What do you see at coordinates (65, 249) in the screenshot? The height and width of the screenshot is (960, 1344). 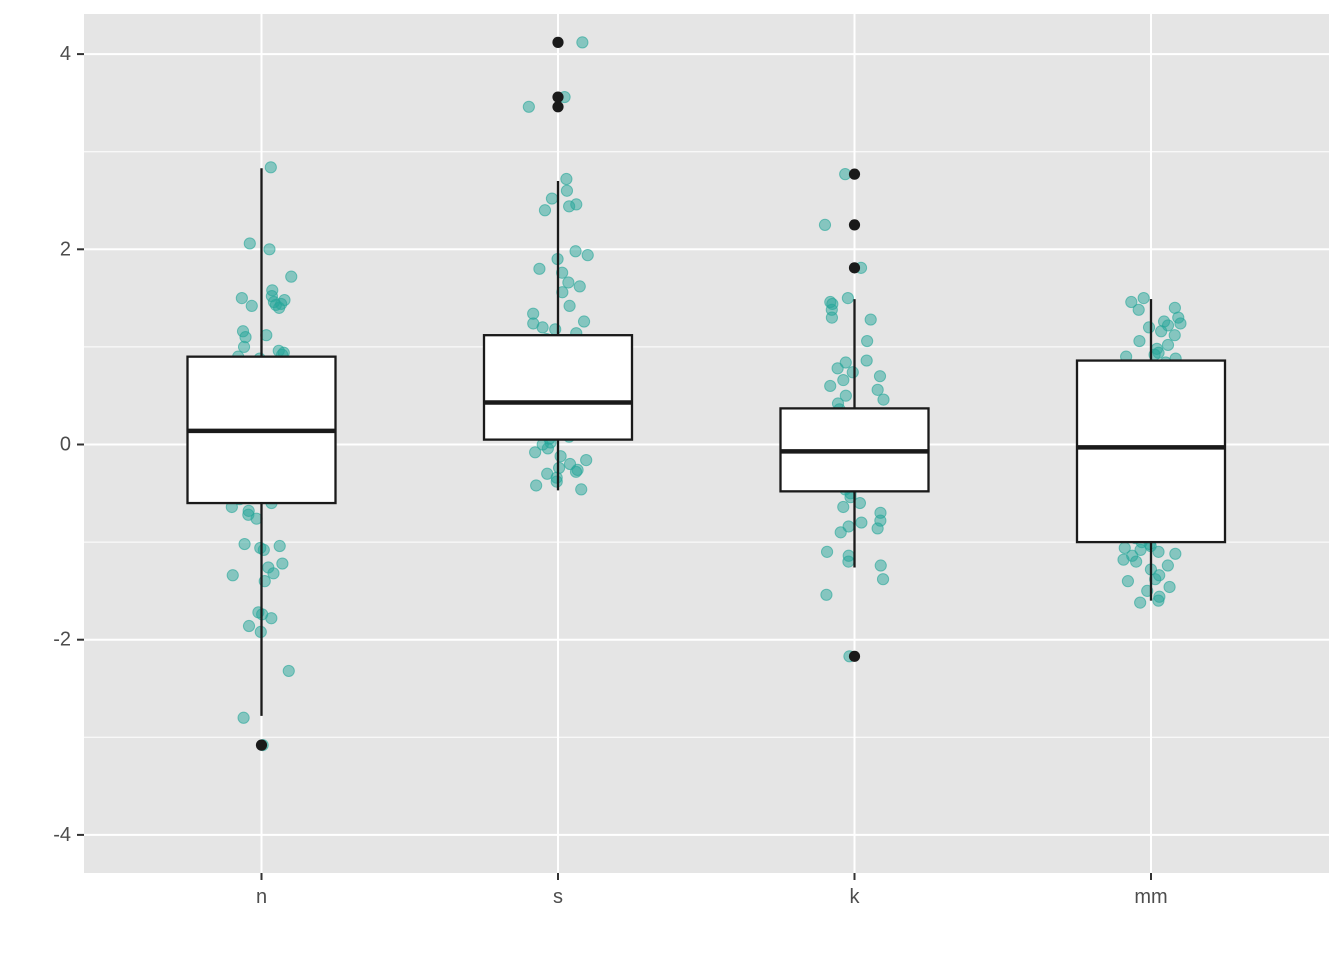 I see `y-tick-label: 2` at bounding box center [65, 249].